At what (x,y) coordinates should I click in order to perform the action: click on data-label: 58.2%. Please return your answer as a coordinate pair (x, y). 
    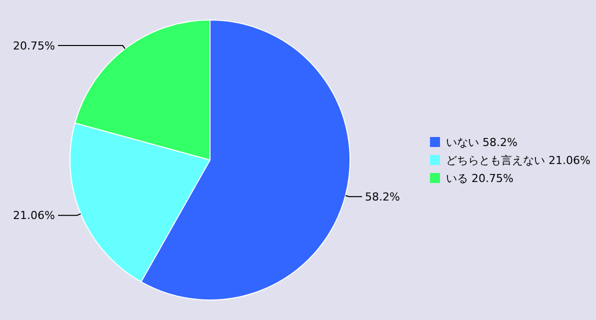
    Looking at the image, I should click on (382, 197).